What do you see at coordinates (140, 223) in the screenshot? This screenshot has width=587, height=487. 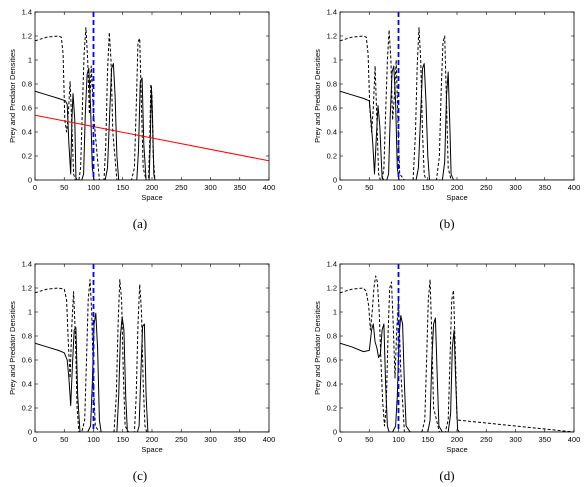 I see `panel-label: (a)` at bounding box center [140, 223].